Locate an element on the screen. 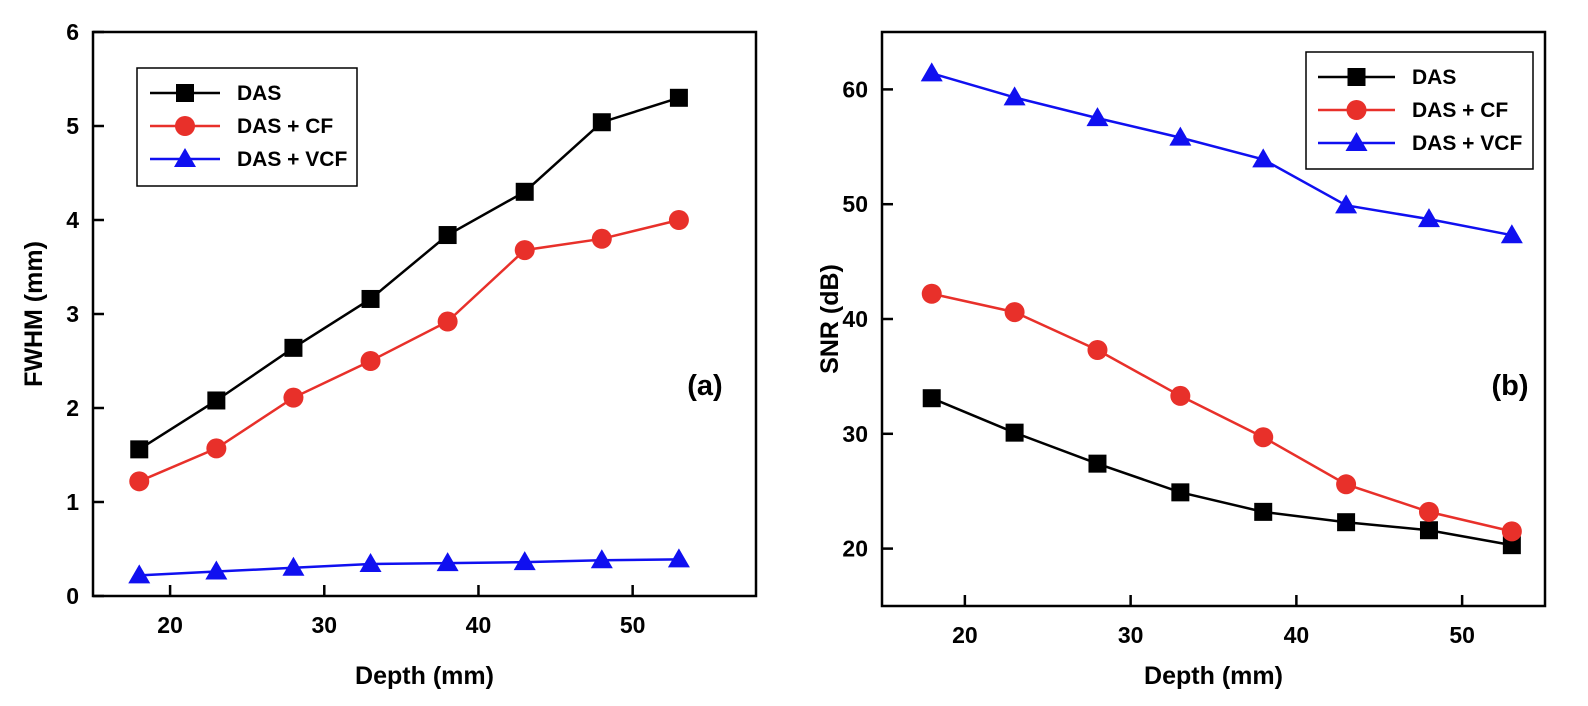 The image size is (1588, 706). panel-label-b: (b) is located at coordinates (1509, 386).